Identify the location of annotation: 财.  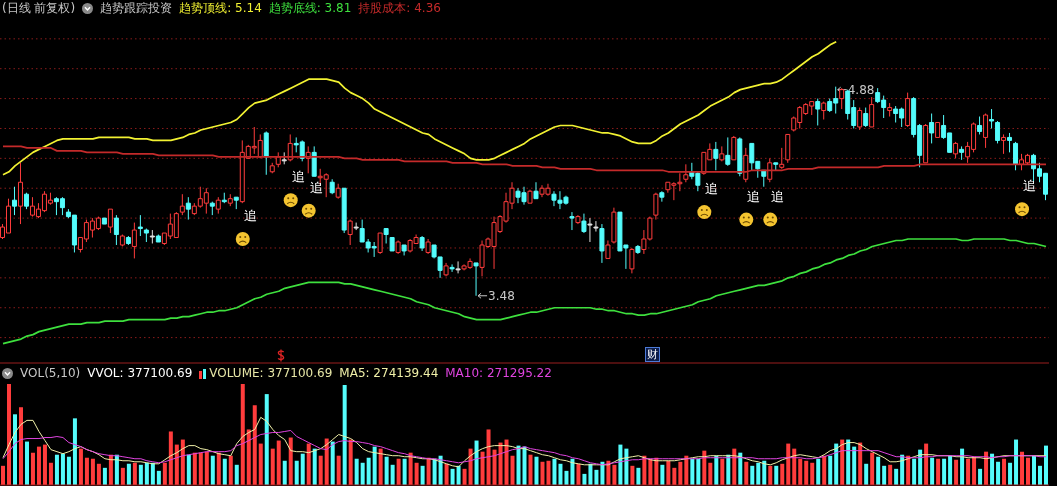
(652, 354).